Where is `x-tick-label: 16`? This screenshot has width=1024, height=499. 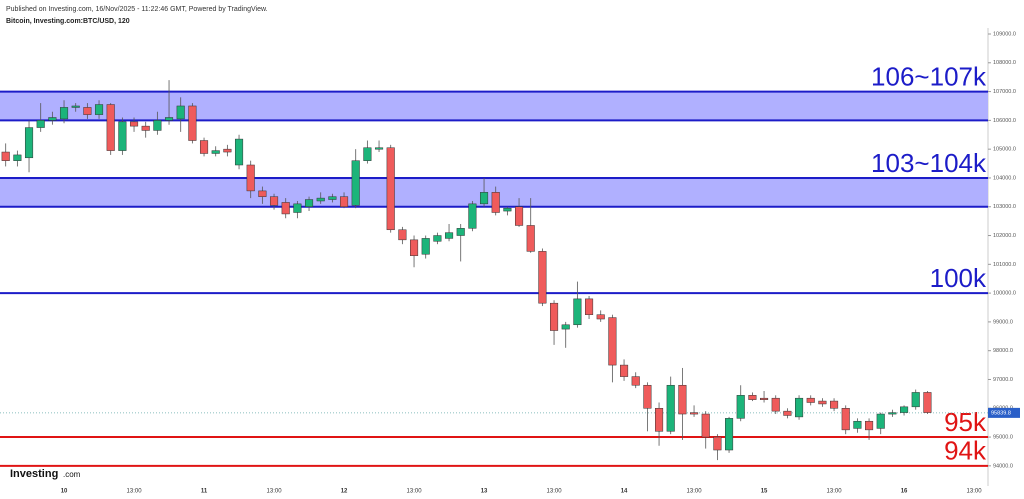 x-tick-label: 16 is located at coordinates (904, 492).